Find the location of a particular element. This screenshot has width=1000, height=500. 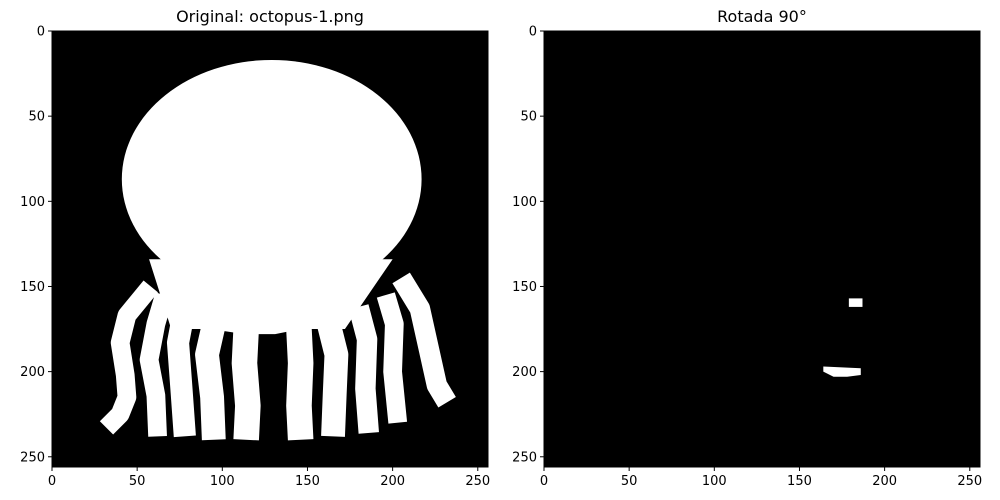

shape-body is located at coordinates (271, 297).